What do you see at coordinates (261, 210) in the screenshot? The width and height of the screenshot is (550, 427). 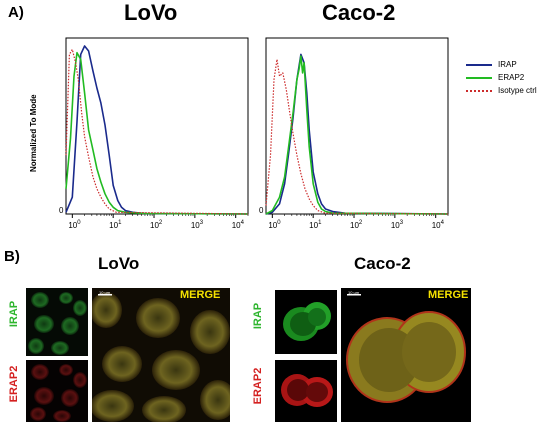 I see `caco-y-tick-label: 0` at bounding box center [261, 210].